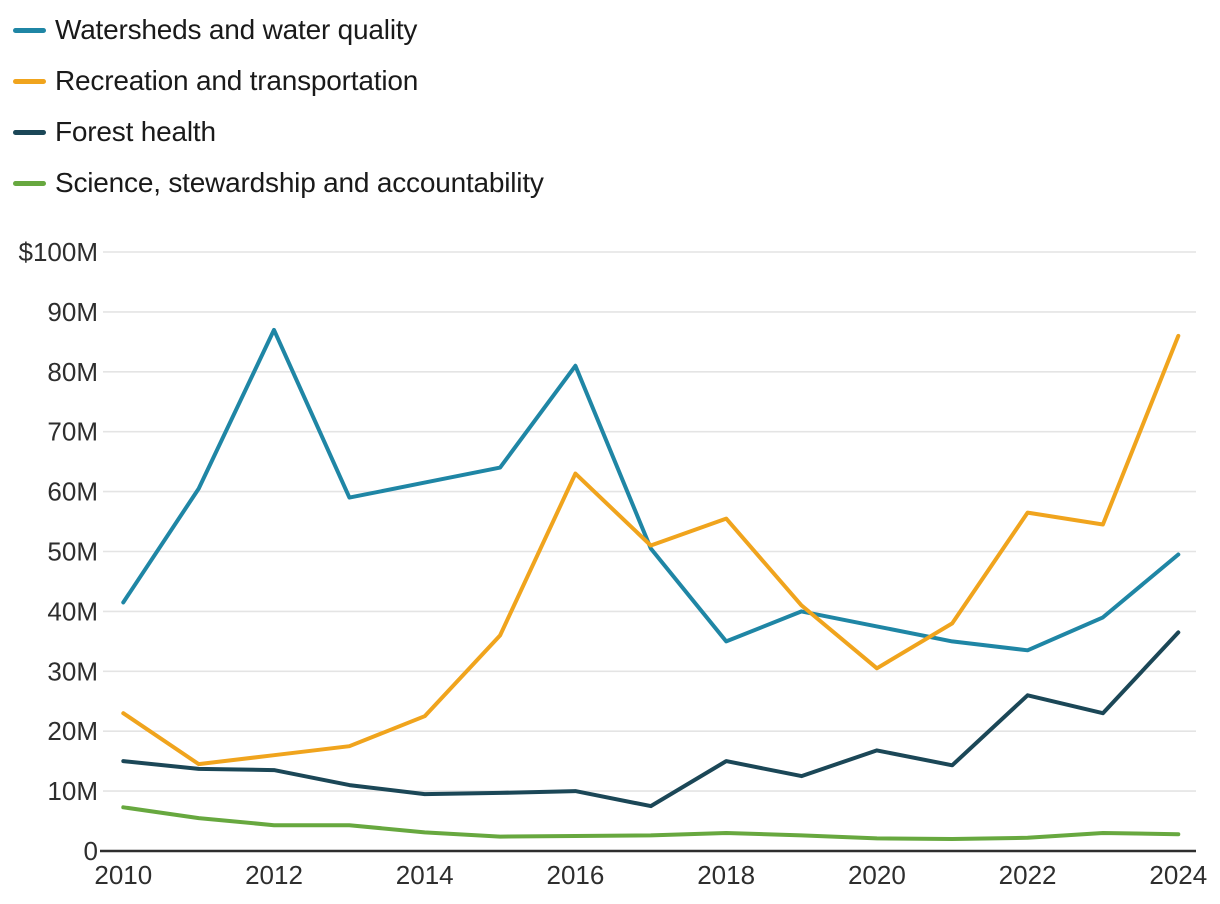 The height and width of the screenshot is (904, 1220). Describe the element at coordinates (72, 372) in the screenshot. I see `y-tick-label: 80M` at that location.